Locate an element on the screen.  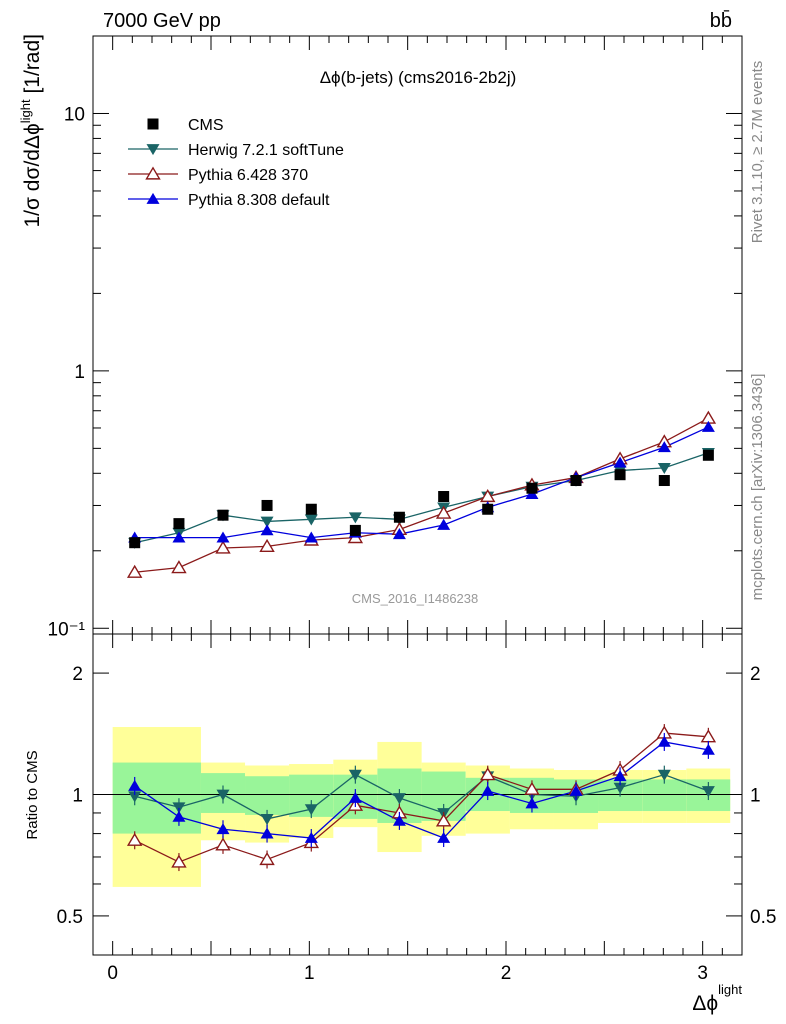
ratio-series-lines is located at coordinates (421, 797).